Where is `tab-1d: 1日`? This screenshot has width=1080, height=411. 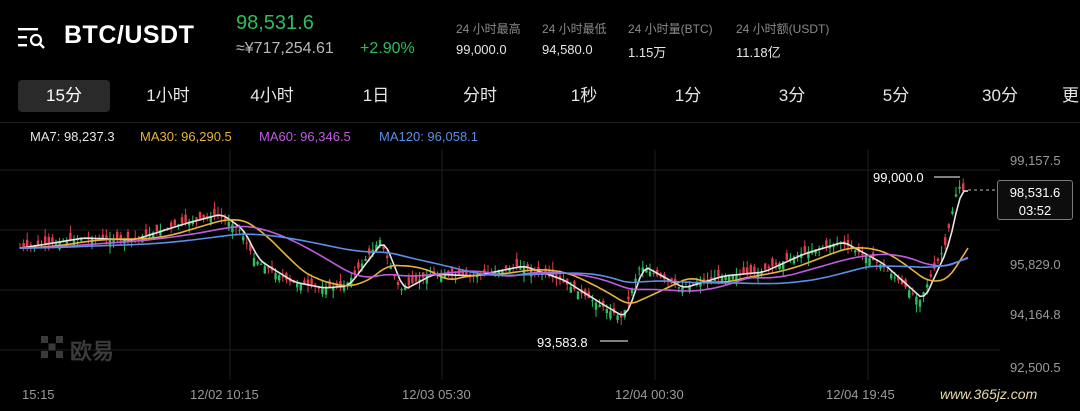
tab-1d: 1日 is located at coordinates (376, 95).